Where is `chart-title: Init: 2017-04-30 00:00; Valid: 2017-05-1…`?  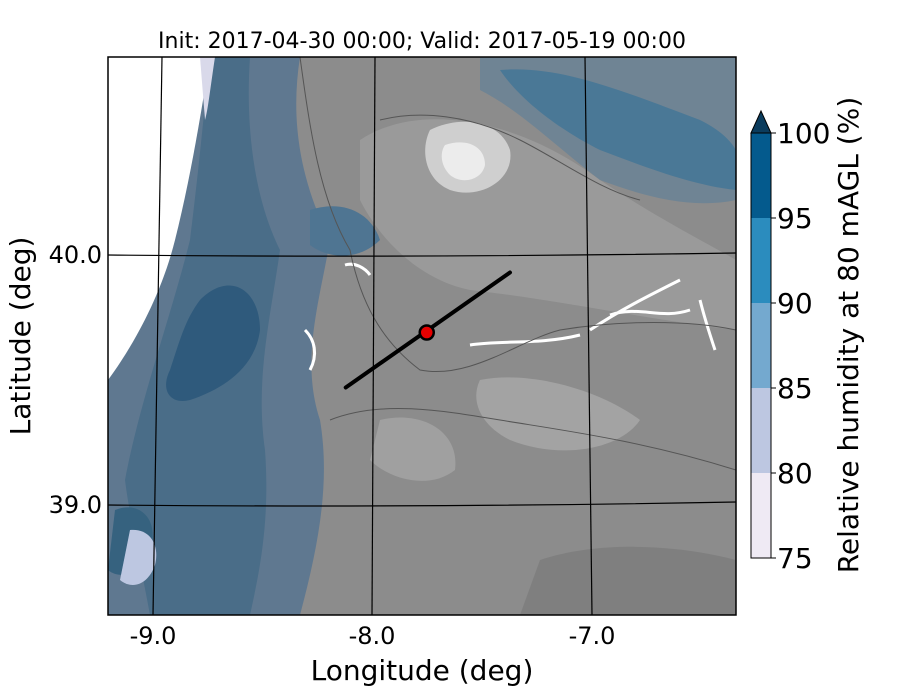
chart-title: Init: 2017-04-30 00:00; Valid: 2017-05-1… is located at coordinates (422, 41).